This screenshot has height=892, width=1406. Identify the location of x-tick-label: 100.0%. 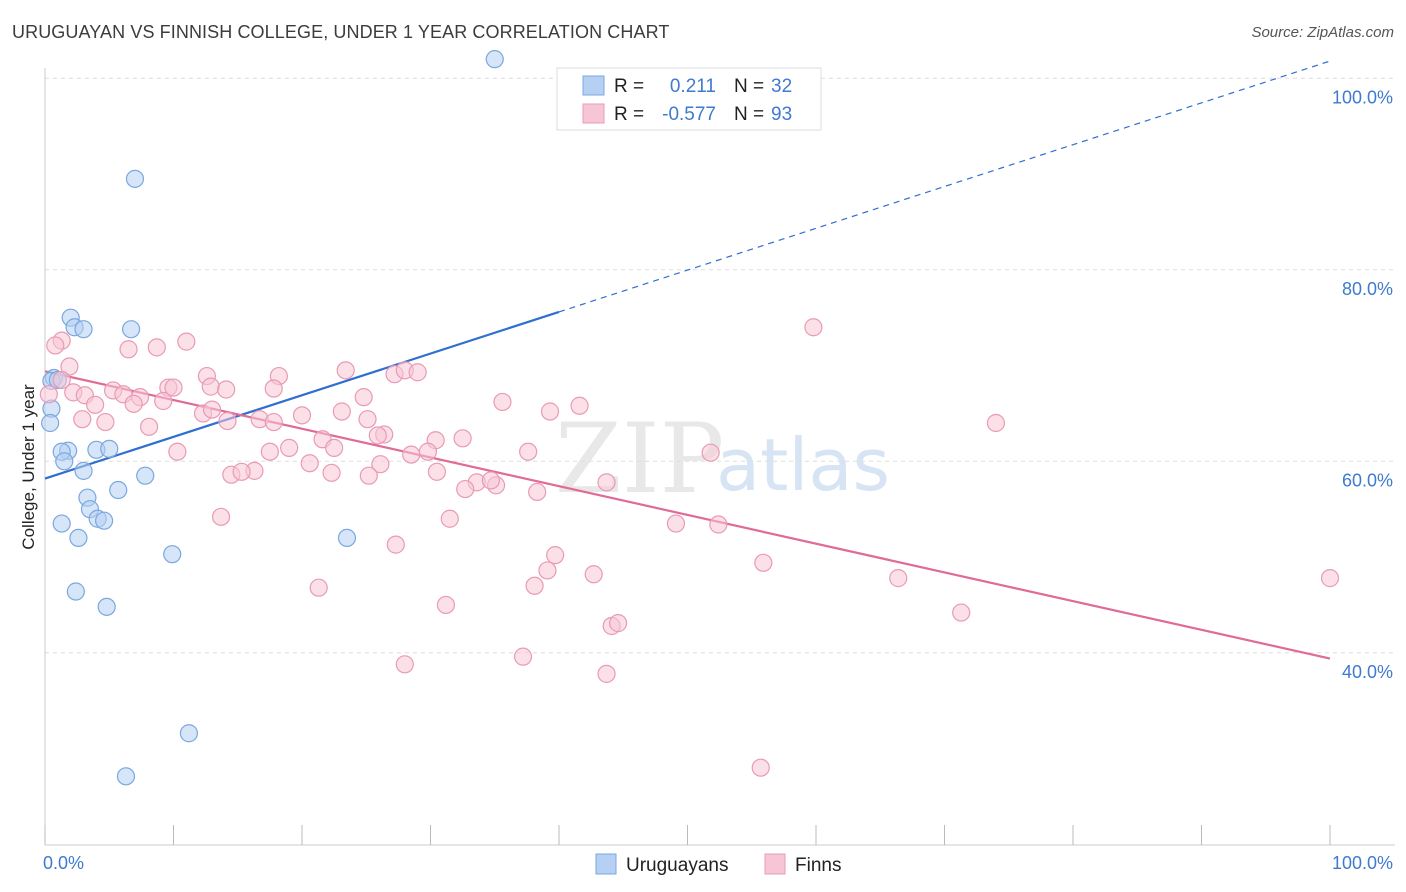
(1362, 863).